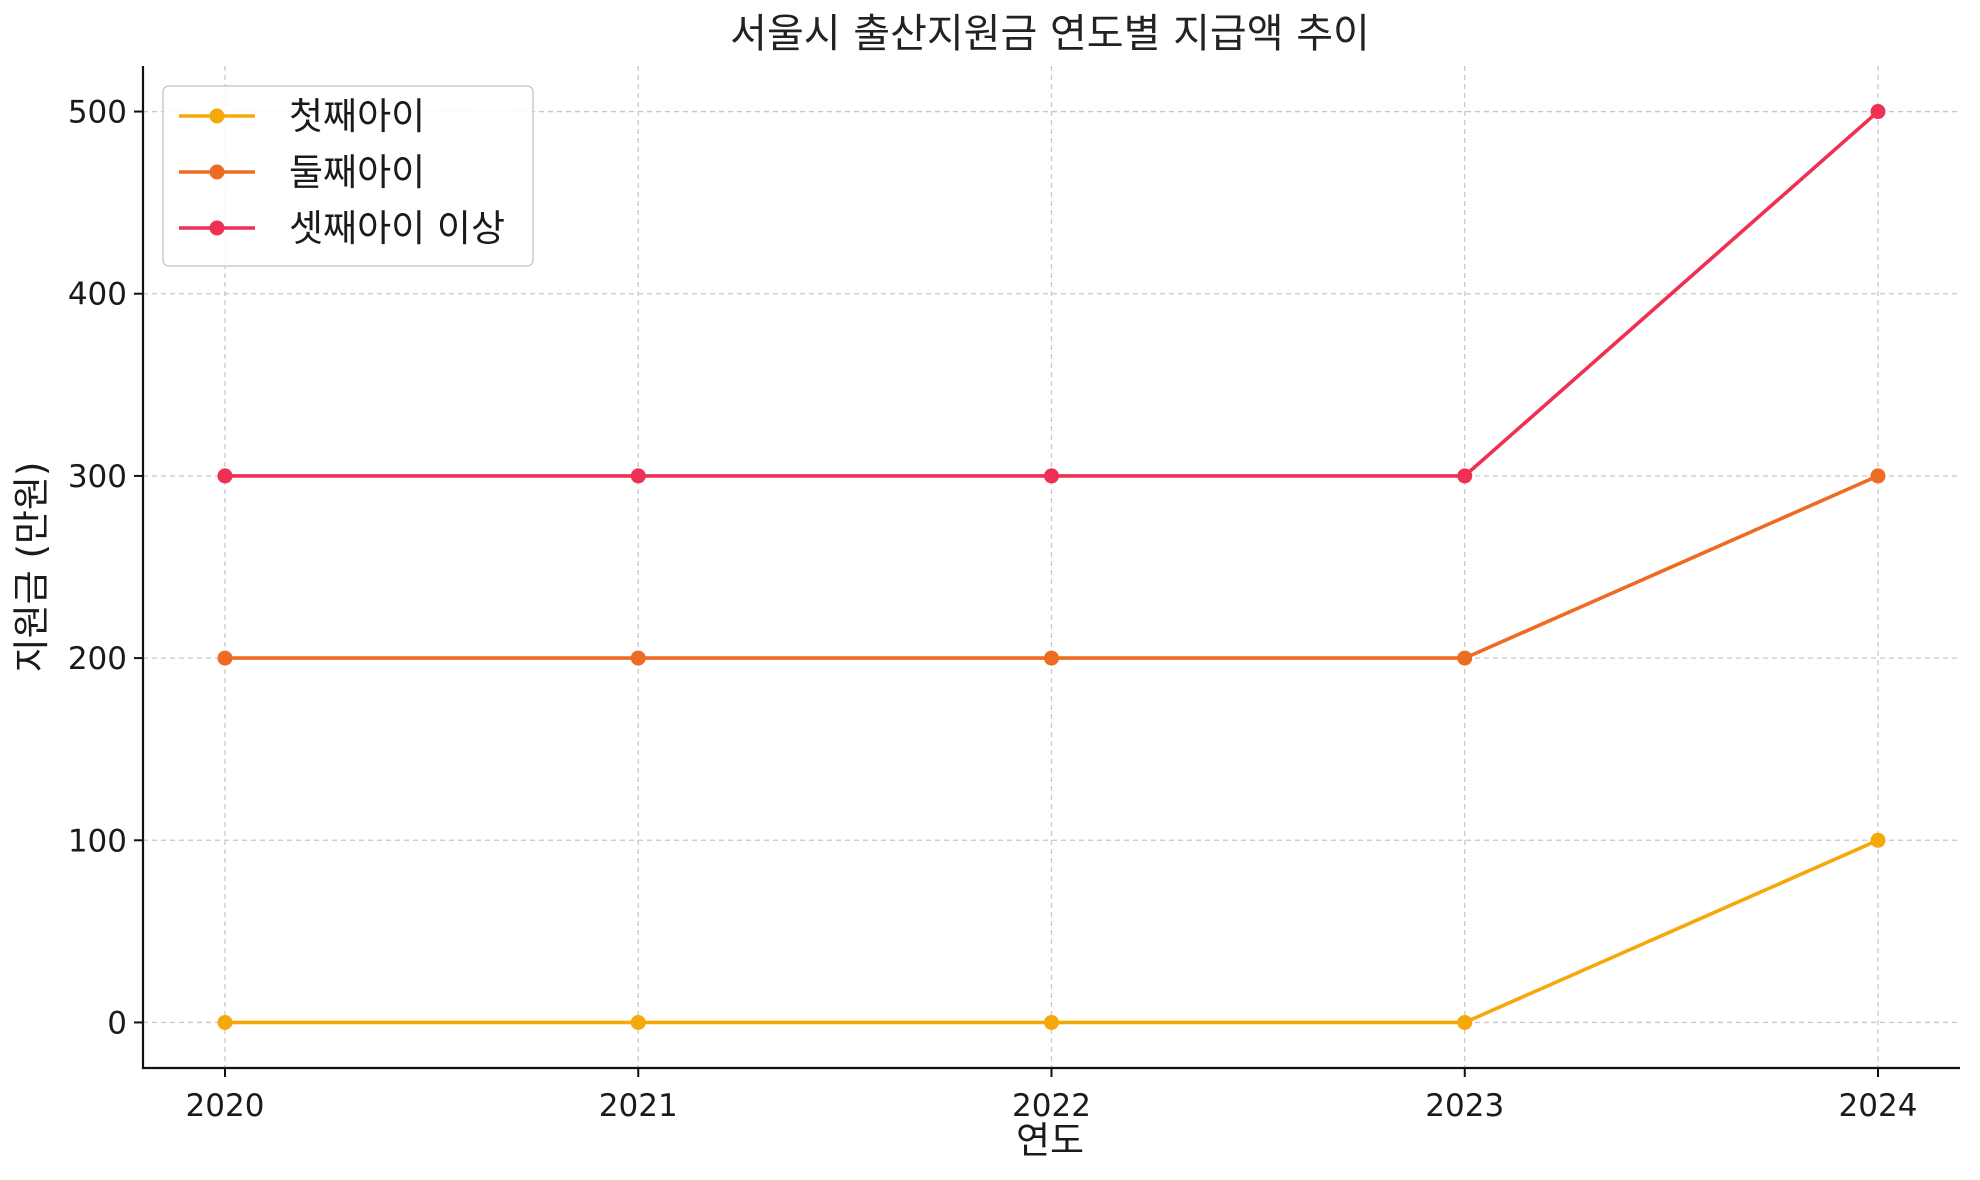  Describe the element at coordinates (1878, 1106) in the screenshot. I see `x-tick-label: 2024` at that location.